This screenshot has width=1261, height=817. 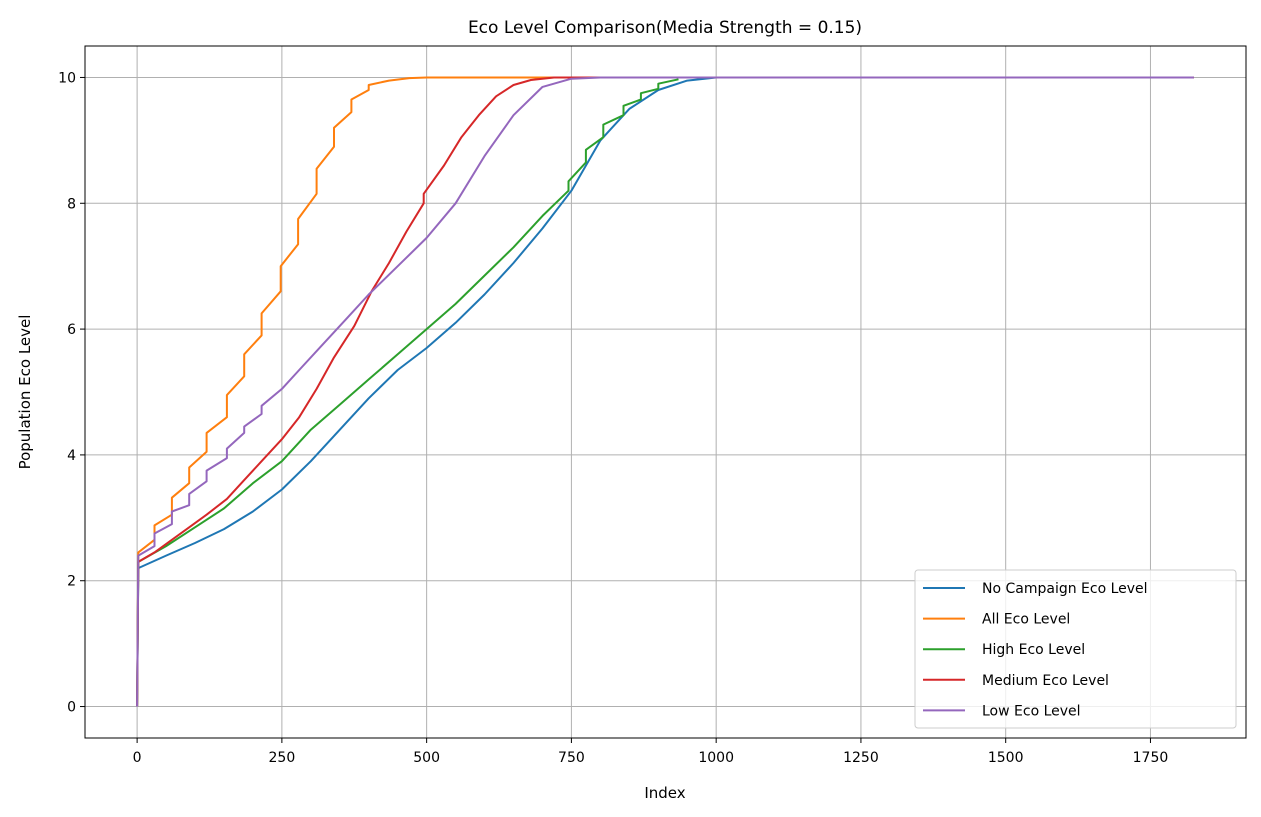 I want to click on y-tick-label: 8, so click(x=71, y=204).